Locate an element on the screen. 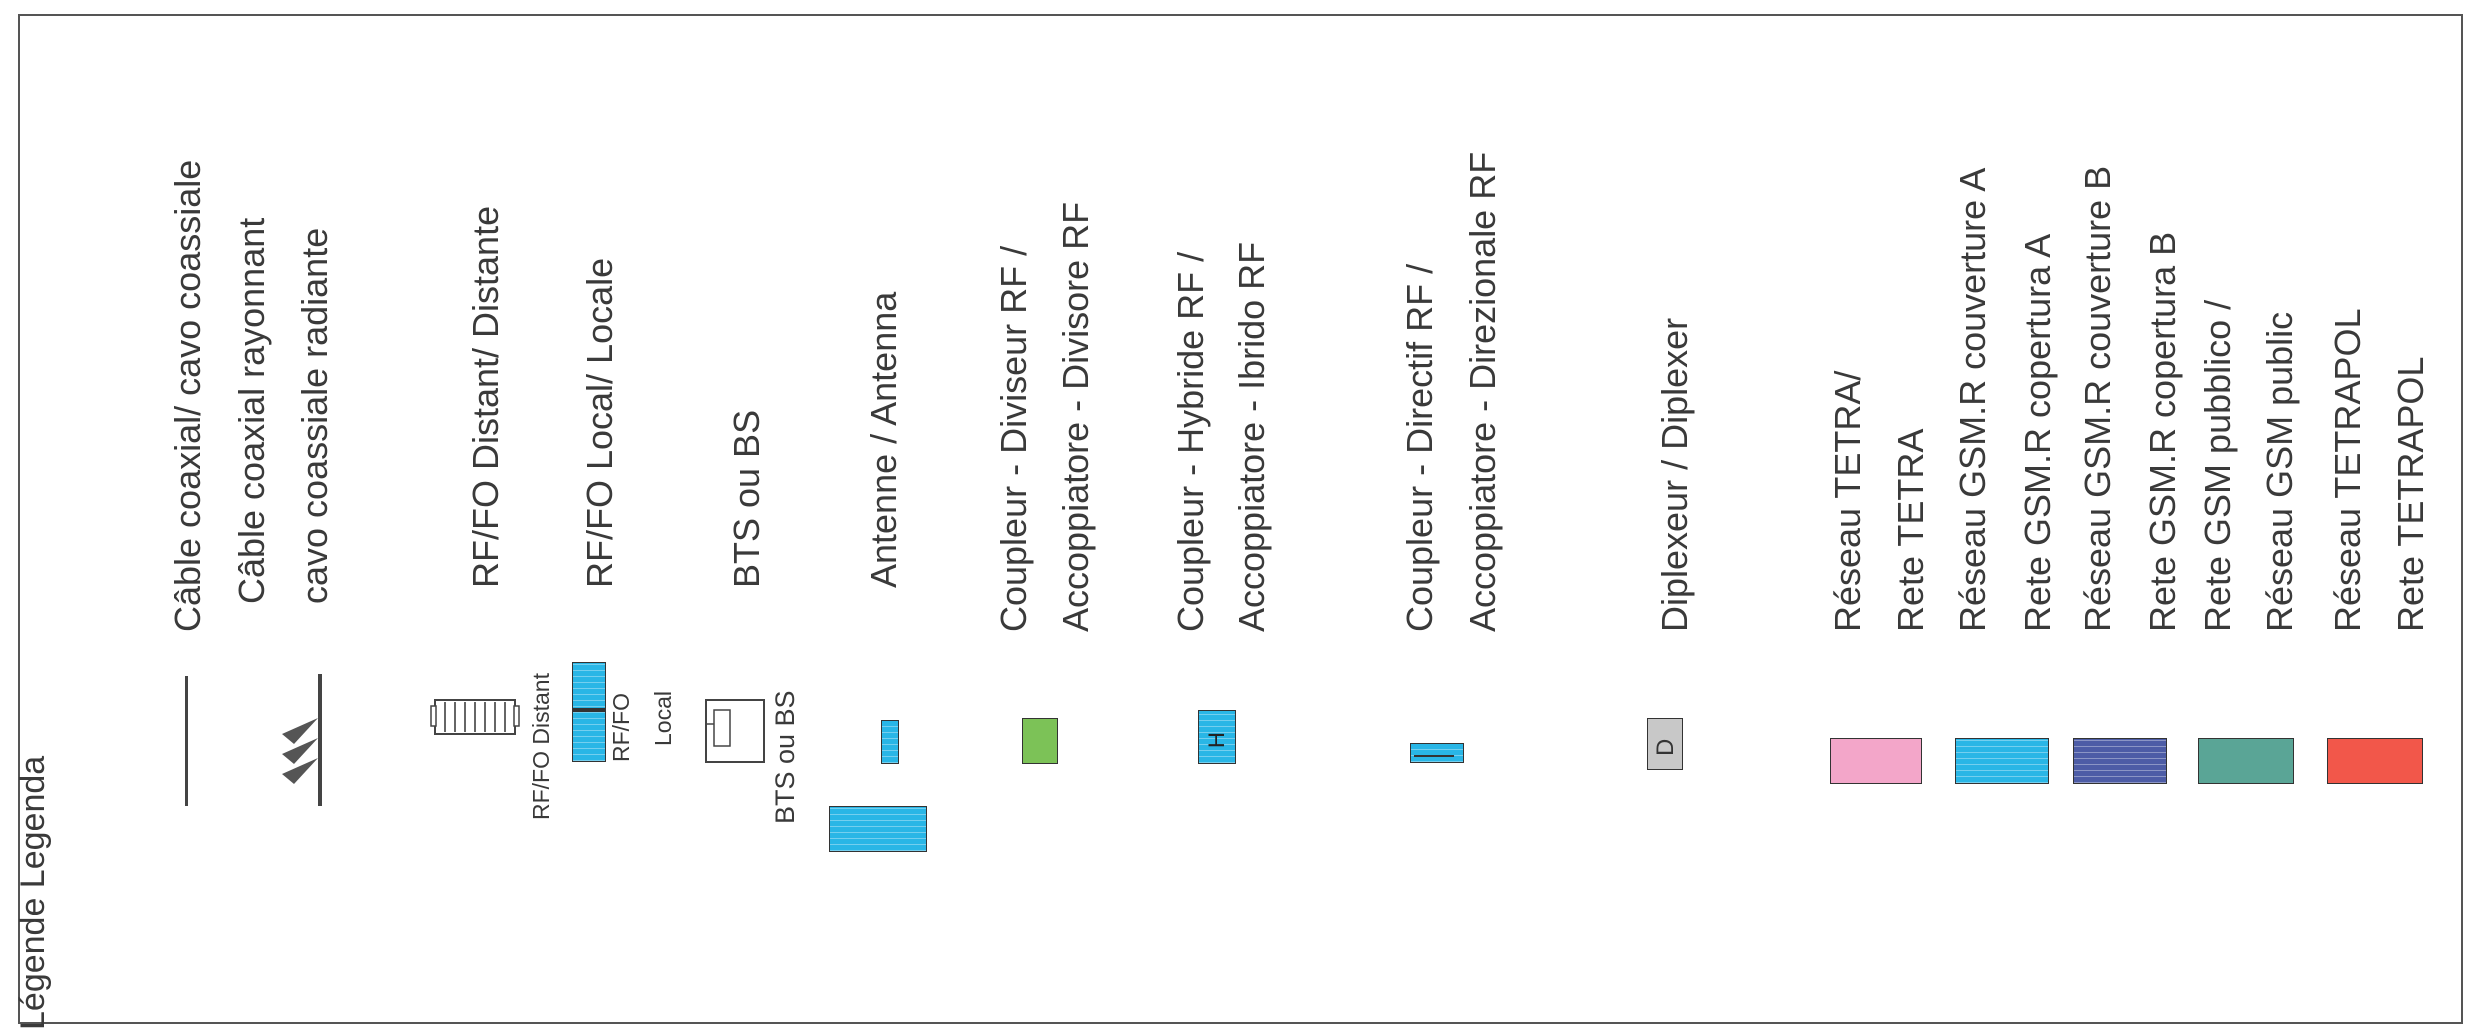 The width and height of the screenshot is (2465, 1034). gsmr-a-label-line2: Rete GSM.R copertura A is located at coordinates (2037, 432).